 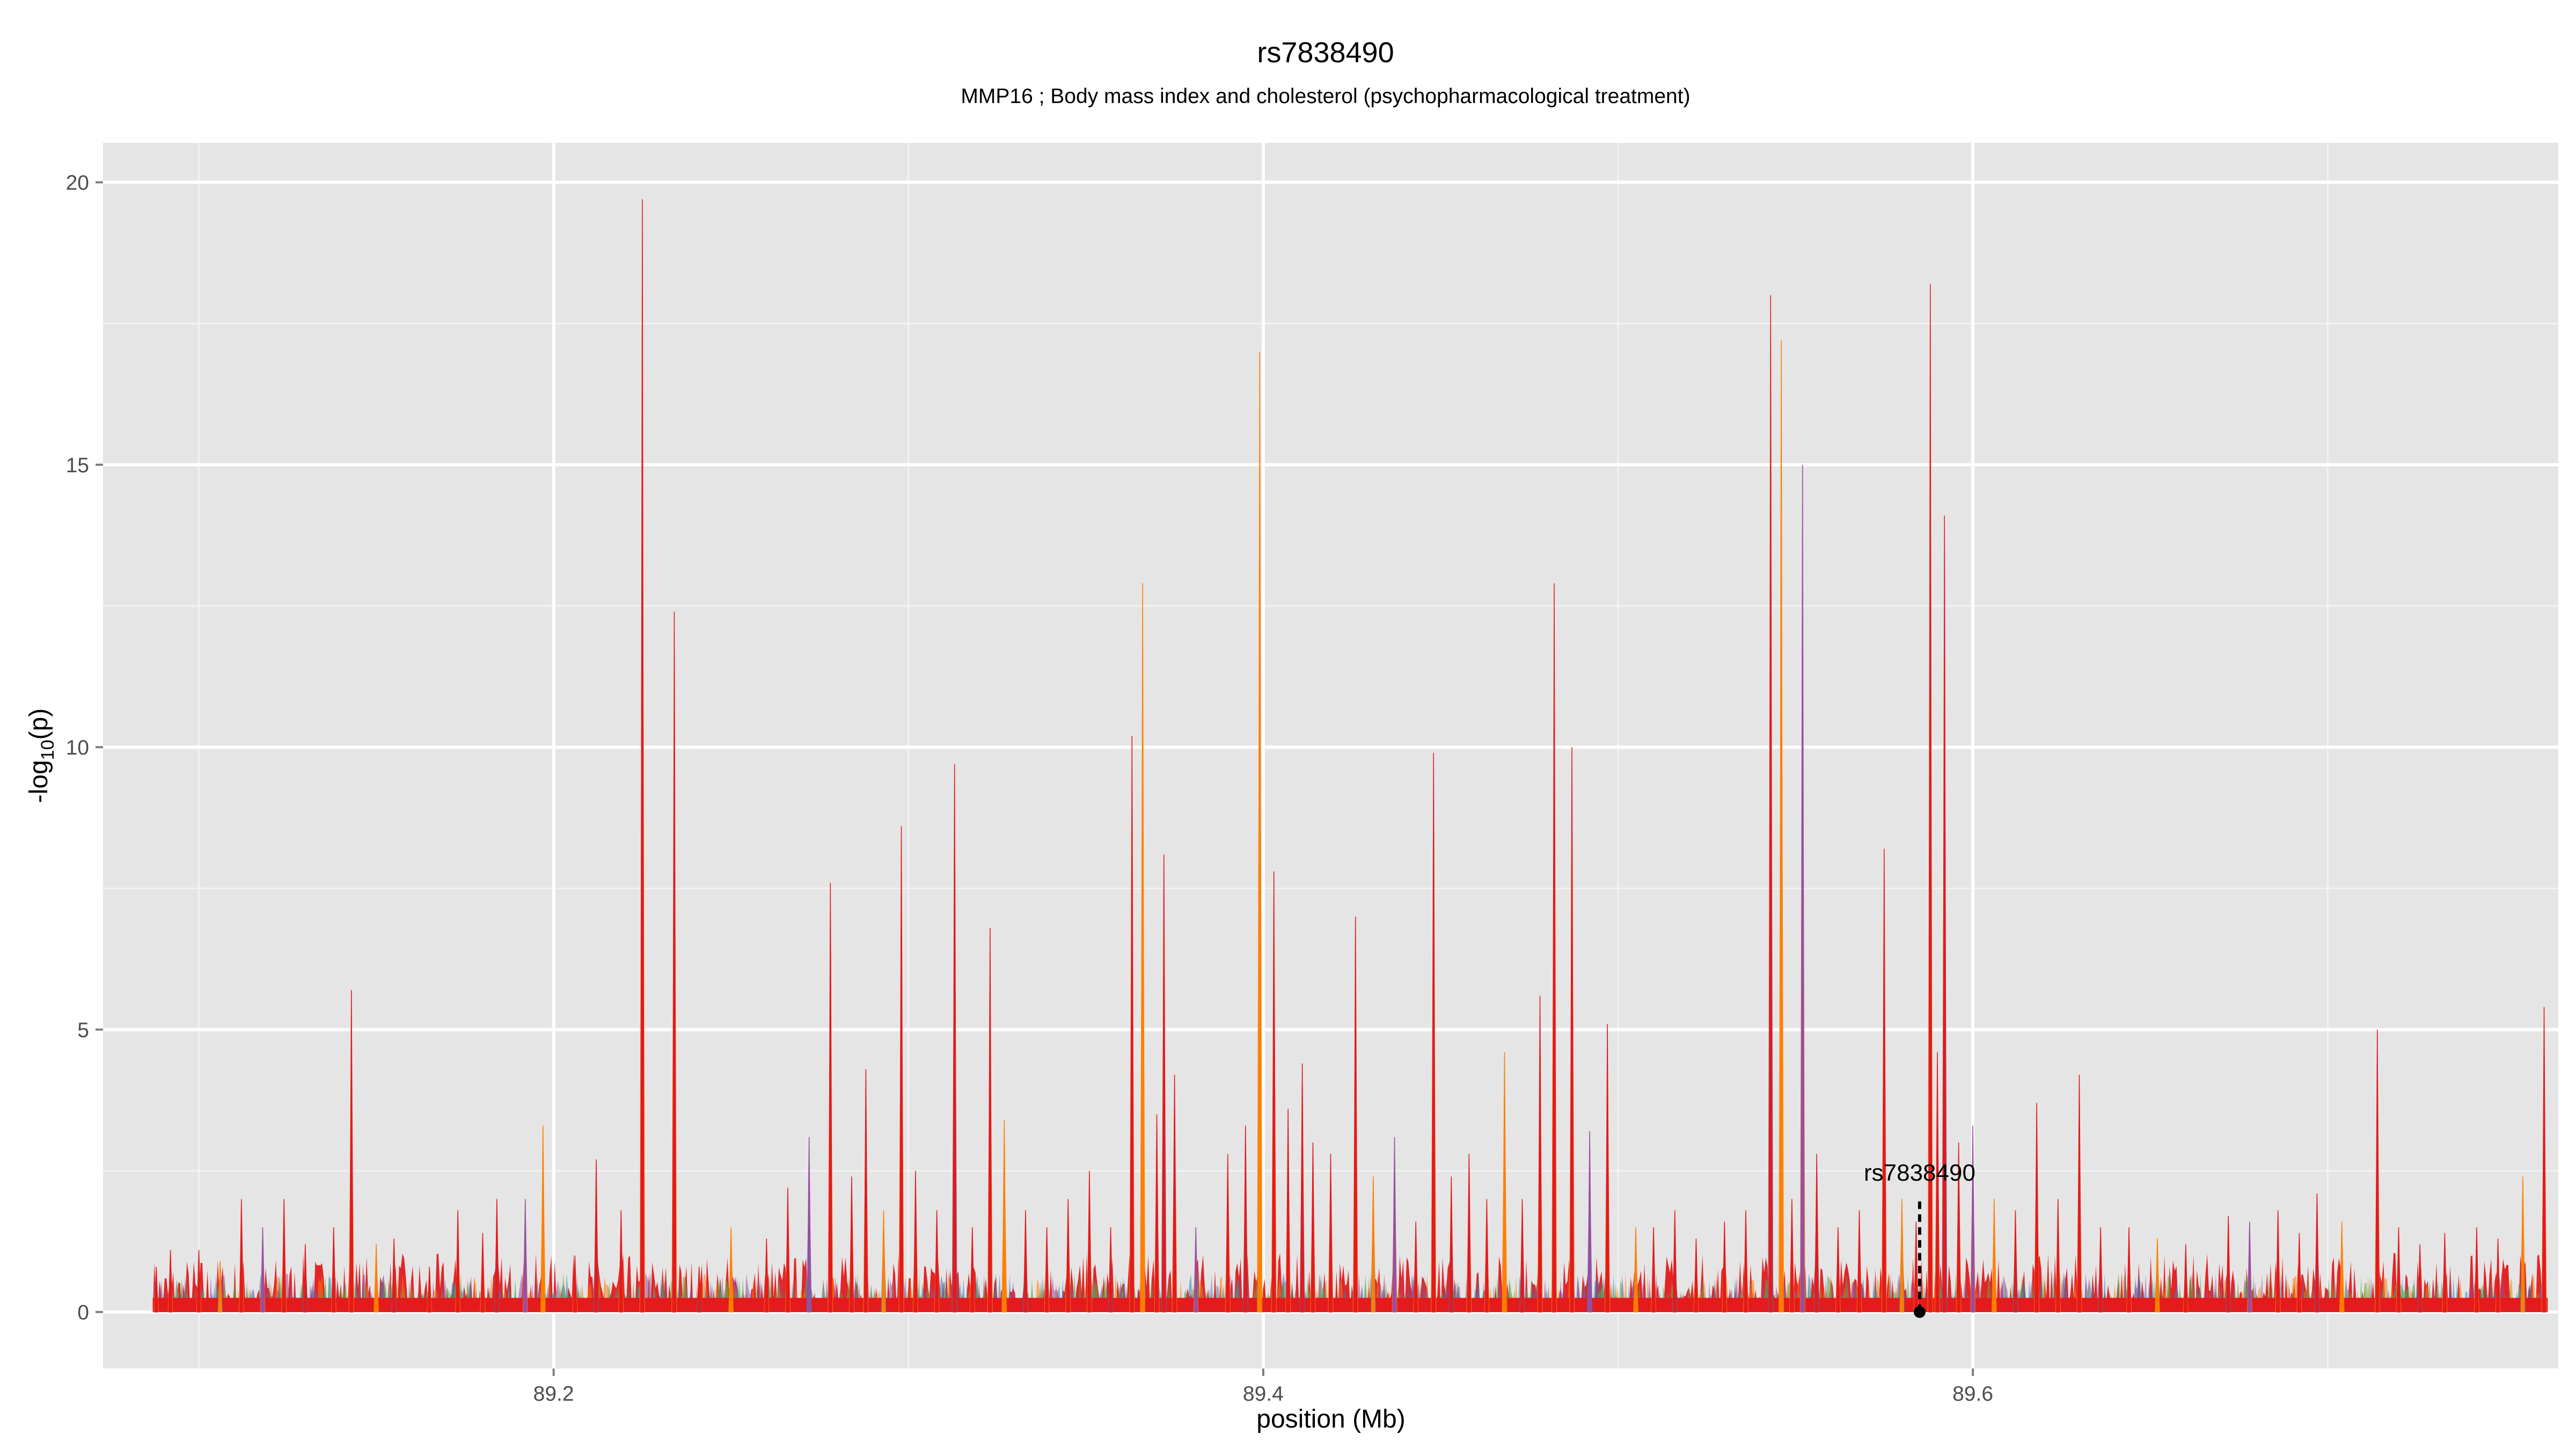 I want to click on y-axis-title-tail: (p), so click(x=39, y=724).